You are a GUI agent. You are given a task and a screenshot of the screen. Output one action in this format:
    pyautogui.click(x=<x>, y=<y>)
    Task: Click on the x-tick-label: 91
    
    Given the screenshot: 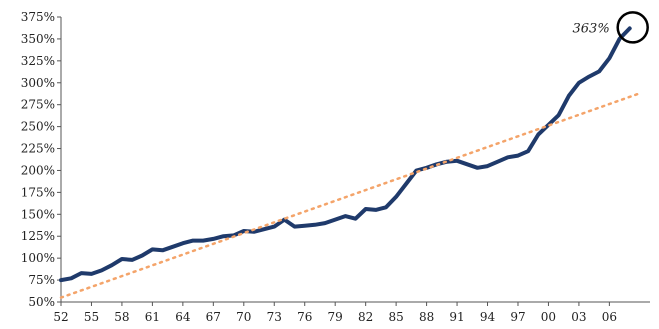 What is the action you would take?
    pyautogui.click(x=456, y=317)
    